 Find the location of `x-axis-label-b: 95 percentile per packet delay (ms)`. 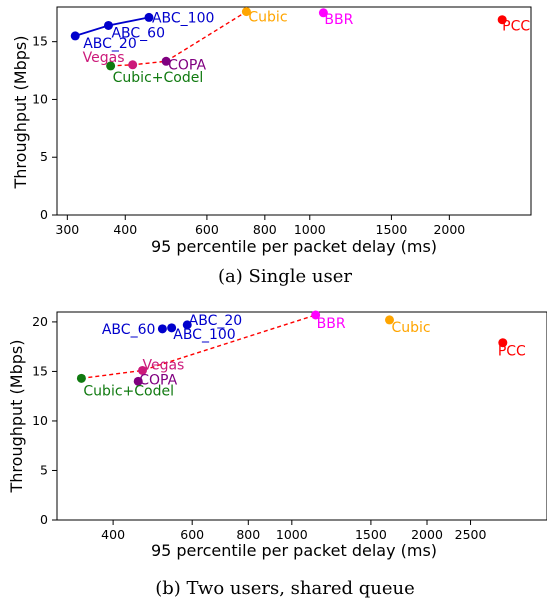

x-axis-label-b: 95 percentile per packet delay (ms) is located at coordinates (294, 550).